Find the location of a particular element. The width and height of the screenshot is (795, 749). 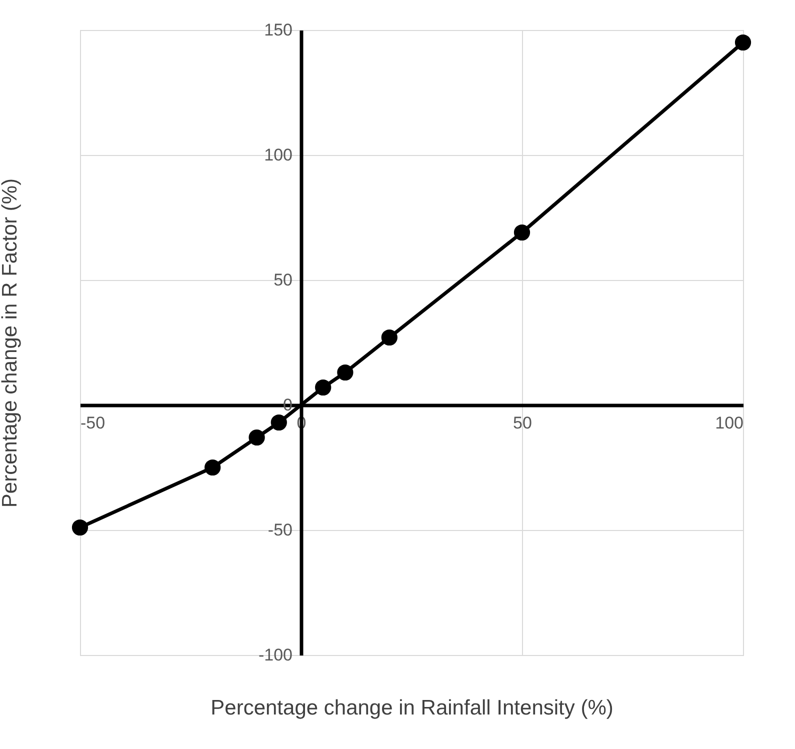

x-tick-label: 100 is located at coordinates (729, 423).